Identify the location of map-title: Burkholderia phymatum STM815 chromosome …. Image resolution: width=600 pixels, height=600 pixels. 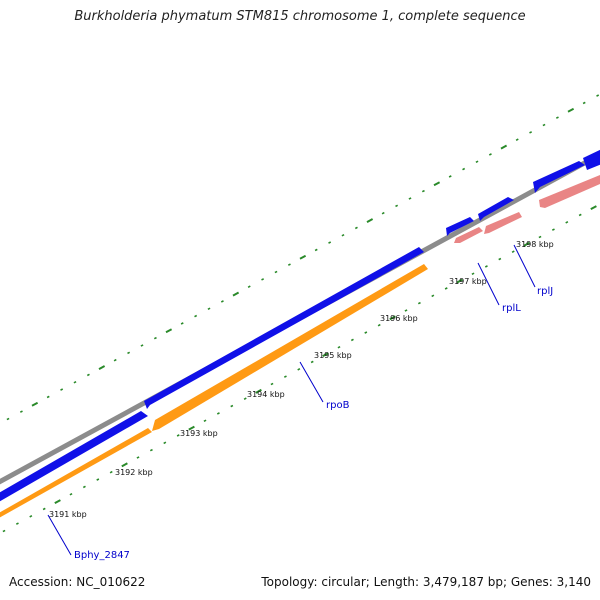
(300, 16).